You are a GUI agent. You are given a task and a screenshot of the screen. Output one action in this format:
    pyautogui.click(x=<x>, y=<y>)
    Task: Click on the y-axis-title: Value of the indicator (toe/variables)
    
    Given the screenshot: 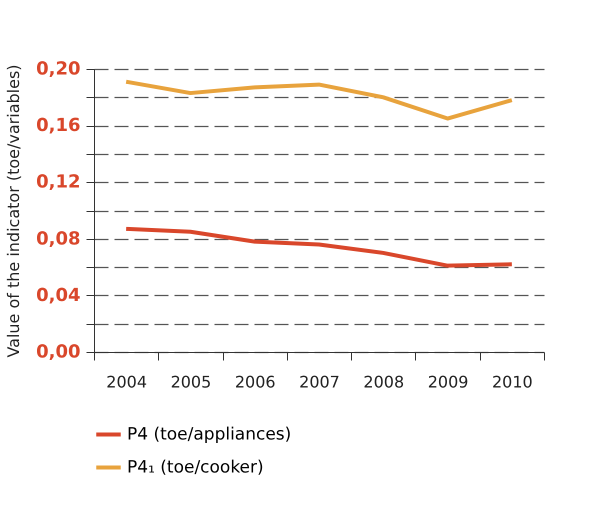 What is the action you would take?
    pyautogui.click(x=14, y=211)
    